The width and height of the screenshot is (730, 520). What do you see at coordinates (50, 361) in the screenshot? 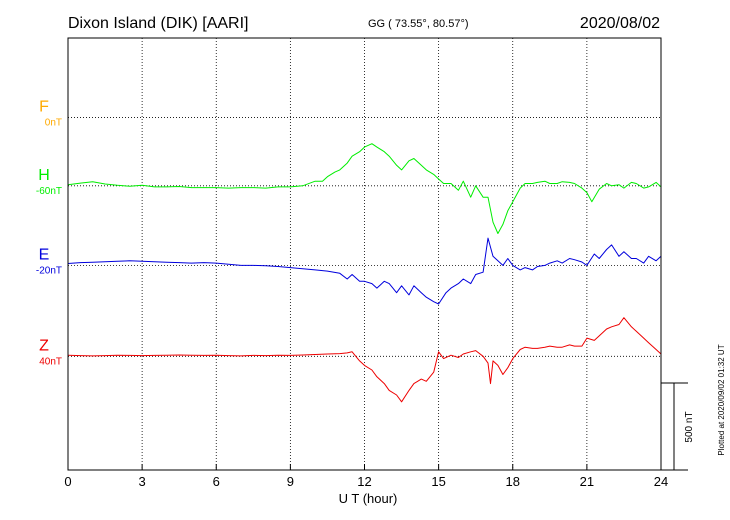
I see `channel-offset-z: 40nT` at bounding box center [50, 361].